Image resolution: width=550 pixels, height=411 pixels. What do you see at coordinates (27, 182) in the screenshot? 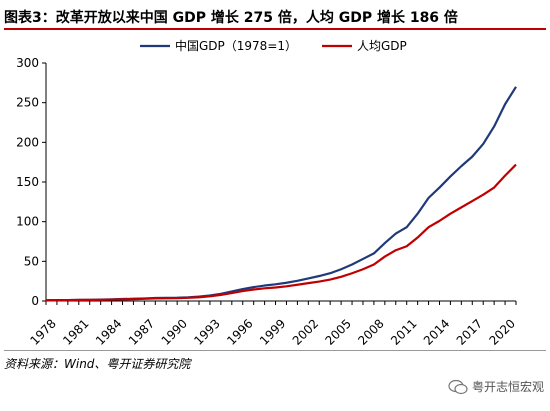
I see `y-tick-label: 150` at bounding box center [27, 182].